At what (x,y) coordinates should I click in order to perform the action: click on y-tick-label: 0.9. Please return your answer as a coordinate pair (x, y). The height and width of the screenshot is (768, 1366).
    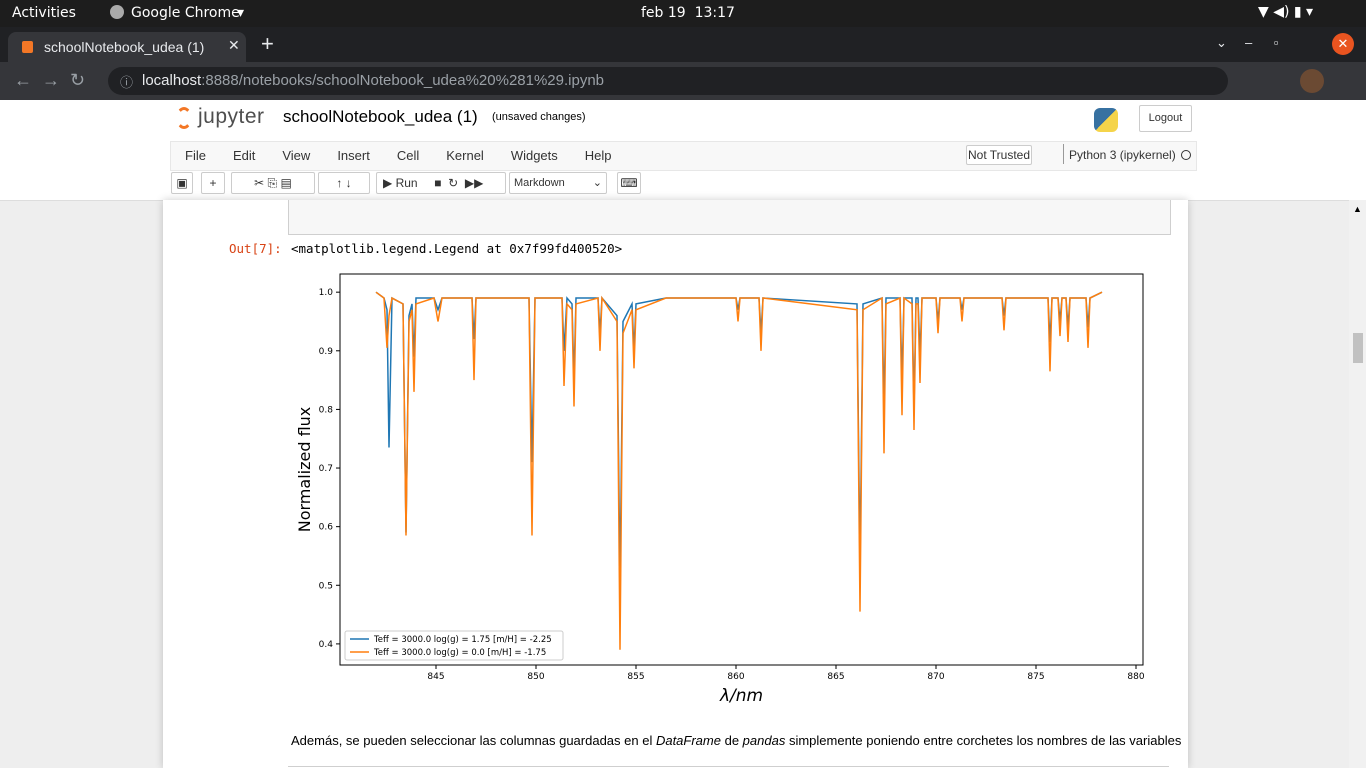
    Looking at the image, I should click on (326, 352).